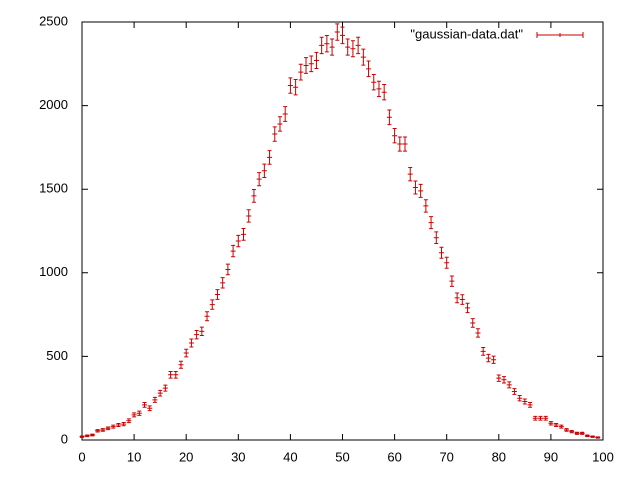  What do you see at coordinates (238, 456) in the screenshot?
I see `x-tick-label: 30` at bounding box center [238, 456].